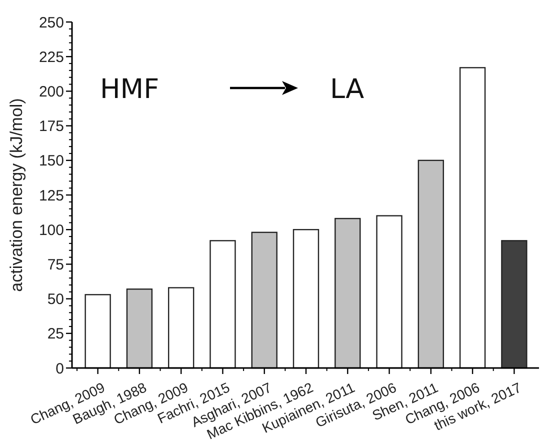 The height and width of the screenshot is (446, 543). Describe the element at coordinates (55, 334) in the screenshot. I see `y-tick-label: 25` at that location.